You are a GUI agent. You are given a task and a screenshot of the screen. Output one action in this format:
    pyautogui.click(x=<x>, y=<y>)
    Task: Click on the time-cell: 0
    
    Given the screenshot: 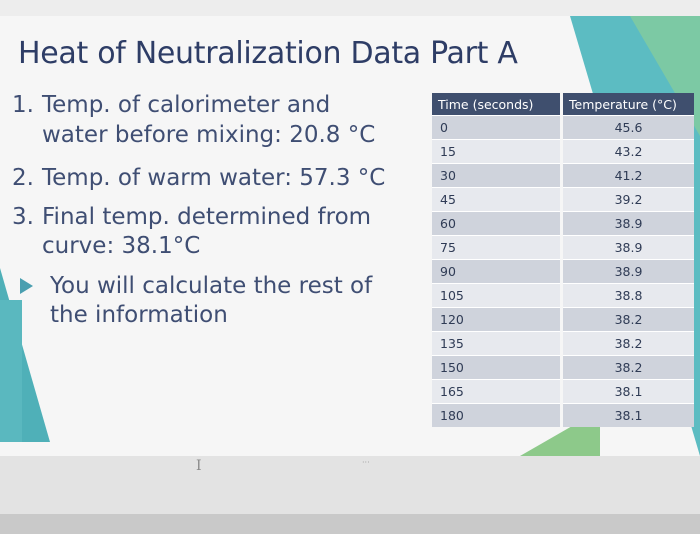 What is the action you would take?
    pyautogui.click(x=497, y=127)
    